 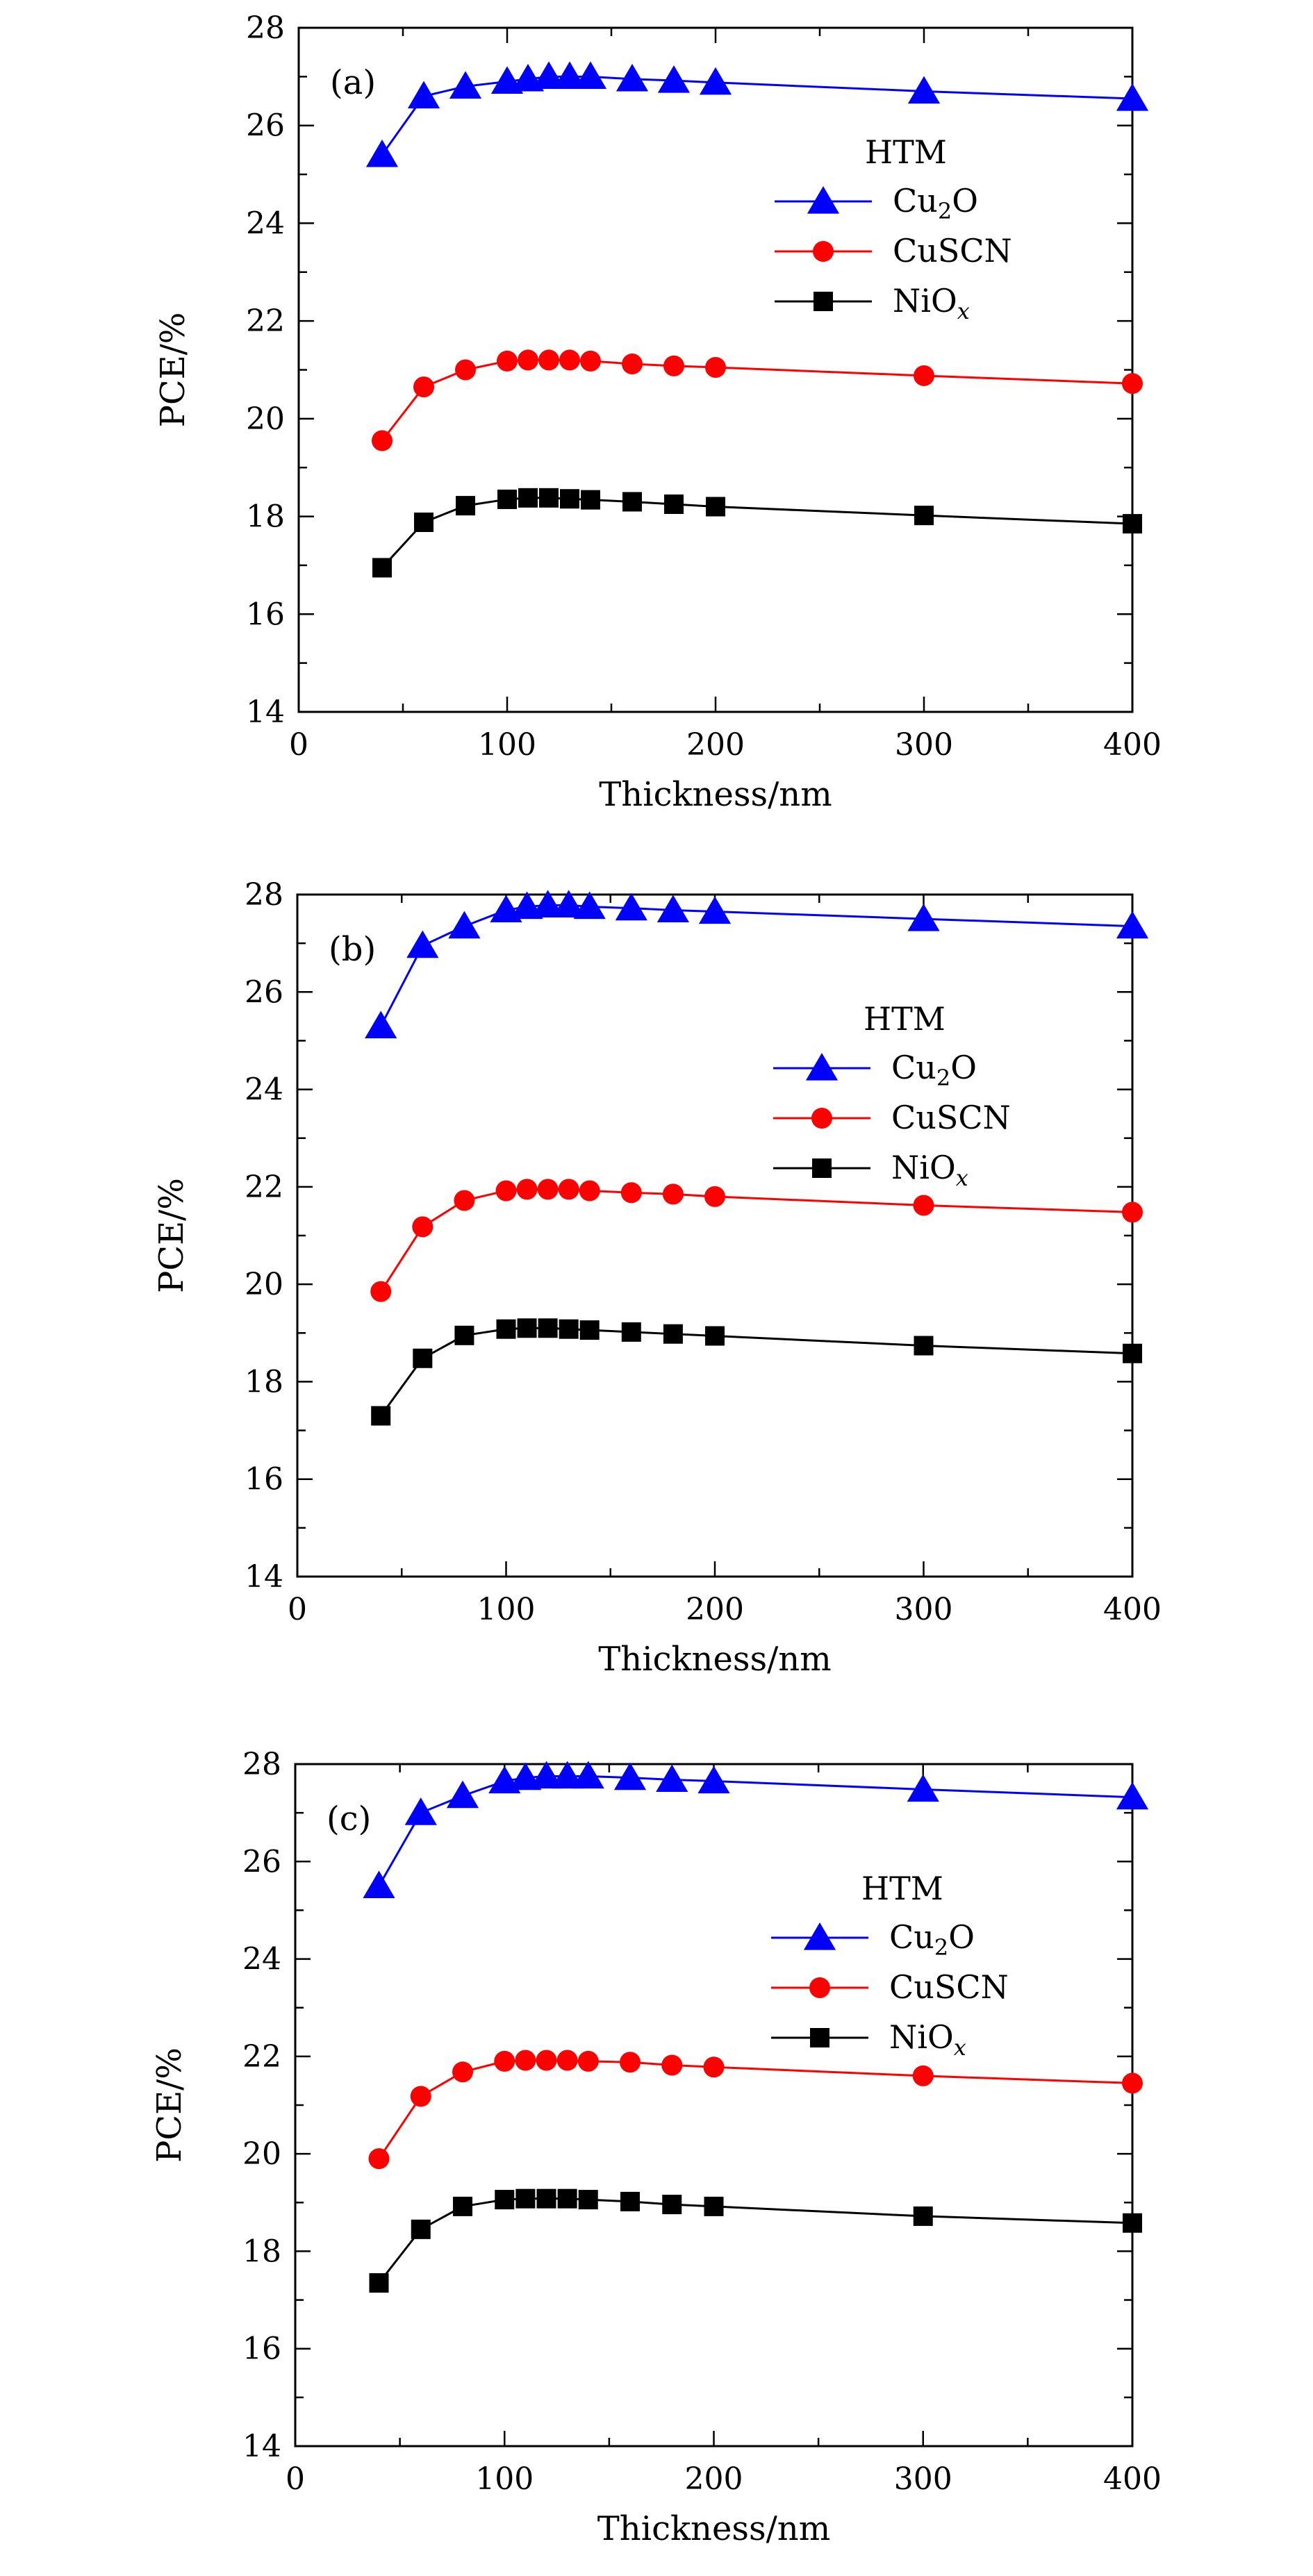 I want to click on y-tick-label: 14, so click(x=265, y=712).